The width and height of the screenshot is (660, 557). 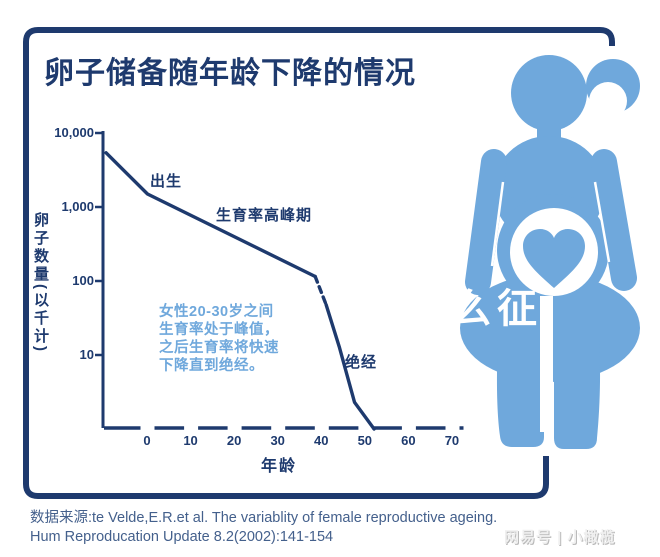 I want to click on y-axis-title: 卵子数量(以千计), so click(x=40, y=283).